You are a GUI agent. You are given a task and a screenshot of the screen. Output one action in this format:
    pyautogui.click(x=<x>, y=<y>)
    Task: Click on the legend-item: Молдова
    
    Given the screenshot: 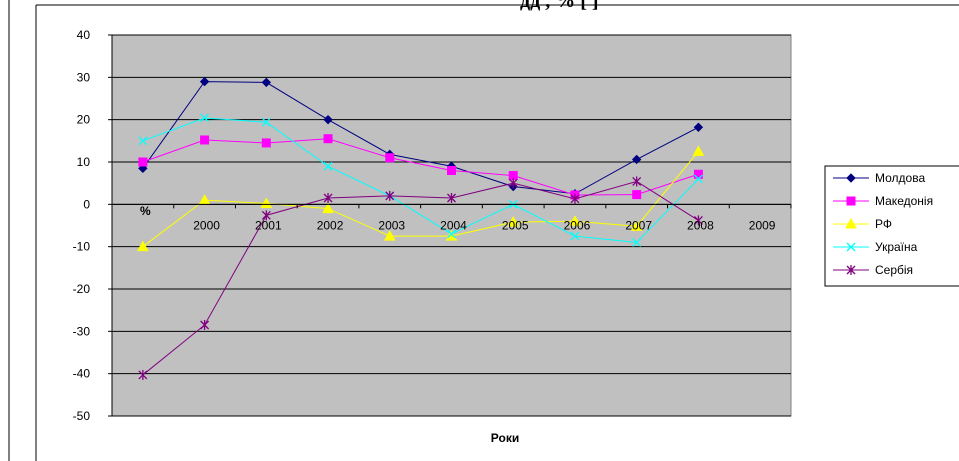 What is the action you would take?
    pyautogui.click(x=879, y=178)
    